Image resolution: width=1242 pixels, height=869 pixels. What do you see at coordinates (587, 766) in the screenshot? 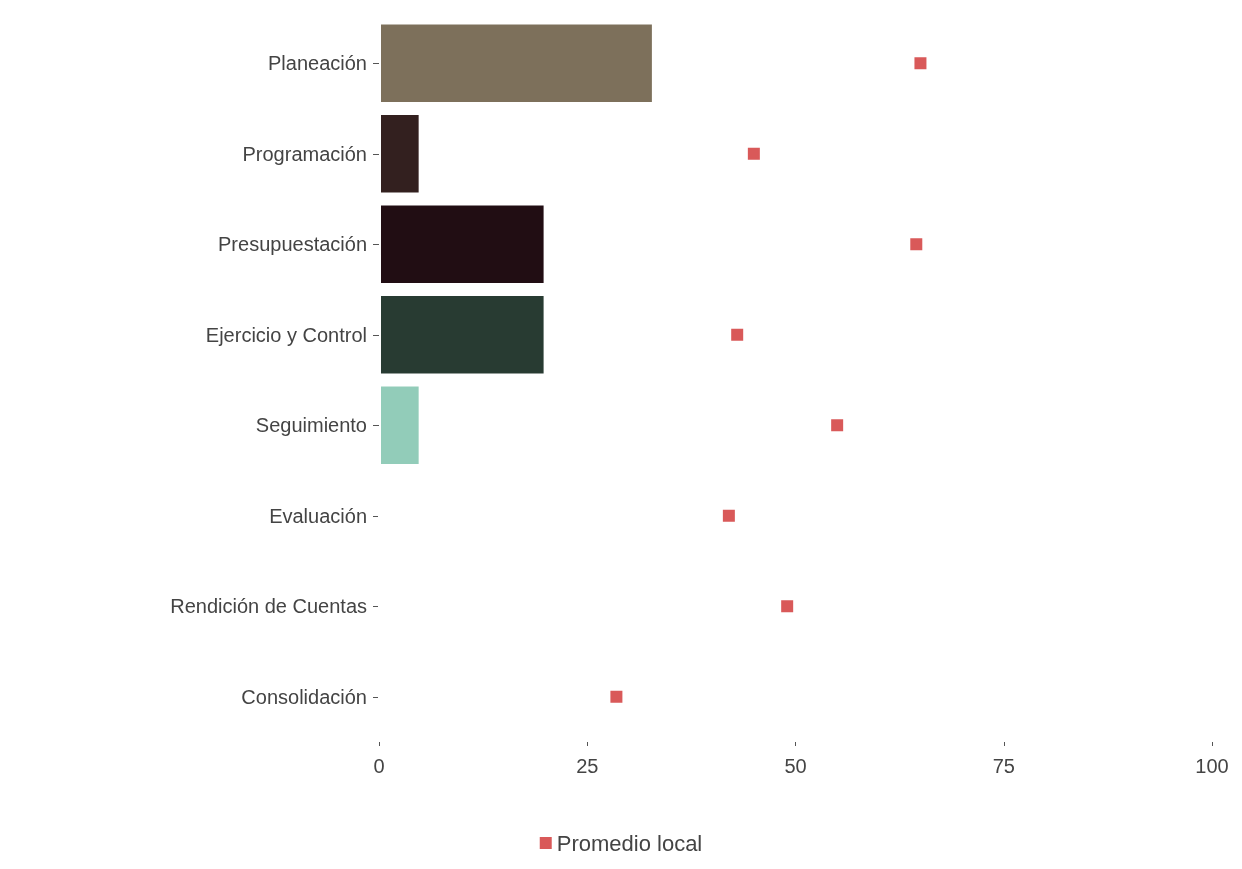
I see `x-tick-label: 25` at bounding box center [587, 766].